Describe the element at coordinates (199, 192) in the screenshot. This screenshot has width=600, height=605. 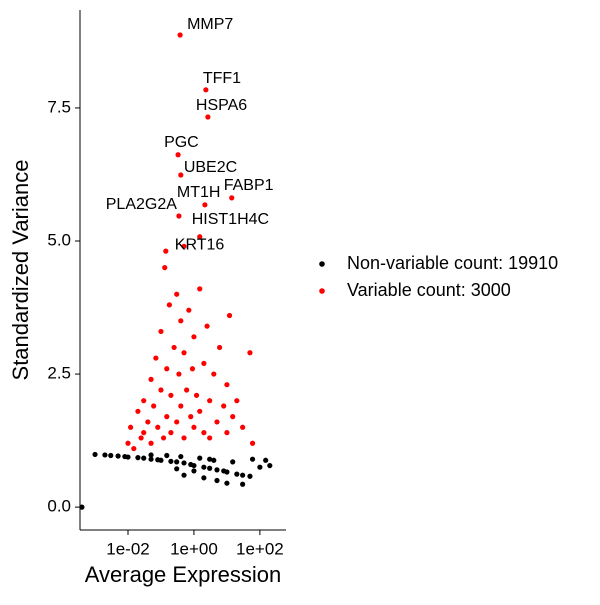
I see `point-label: MT1H` at that location.